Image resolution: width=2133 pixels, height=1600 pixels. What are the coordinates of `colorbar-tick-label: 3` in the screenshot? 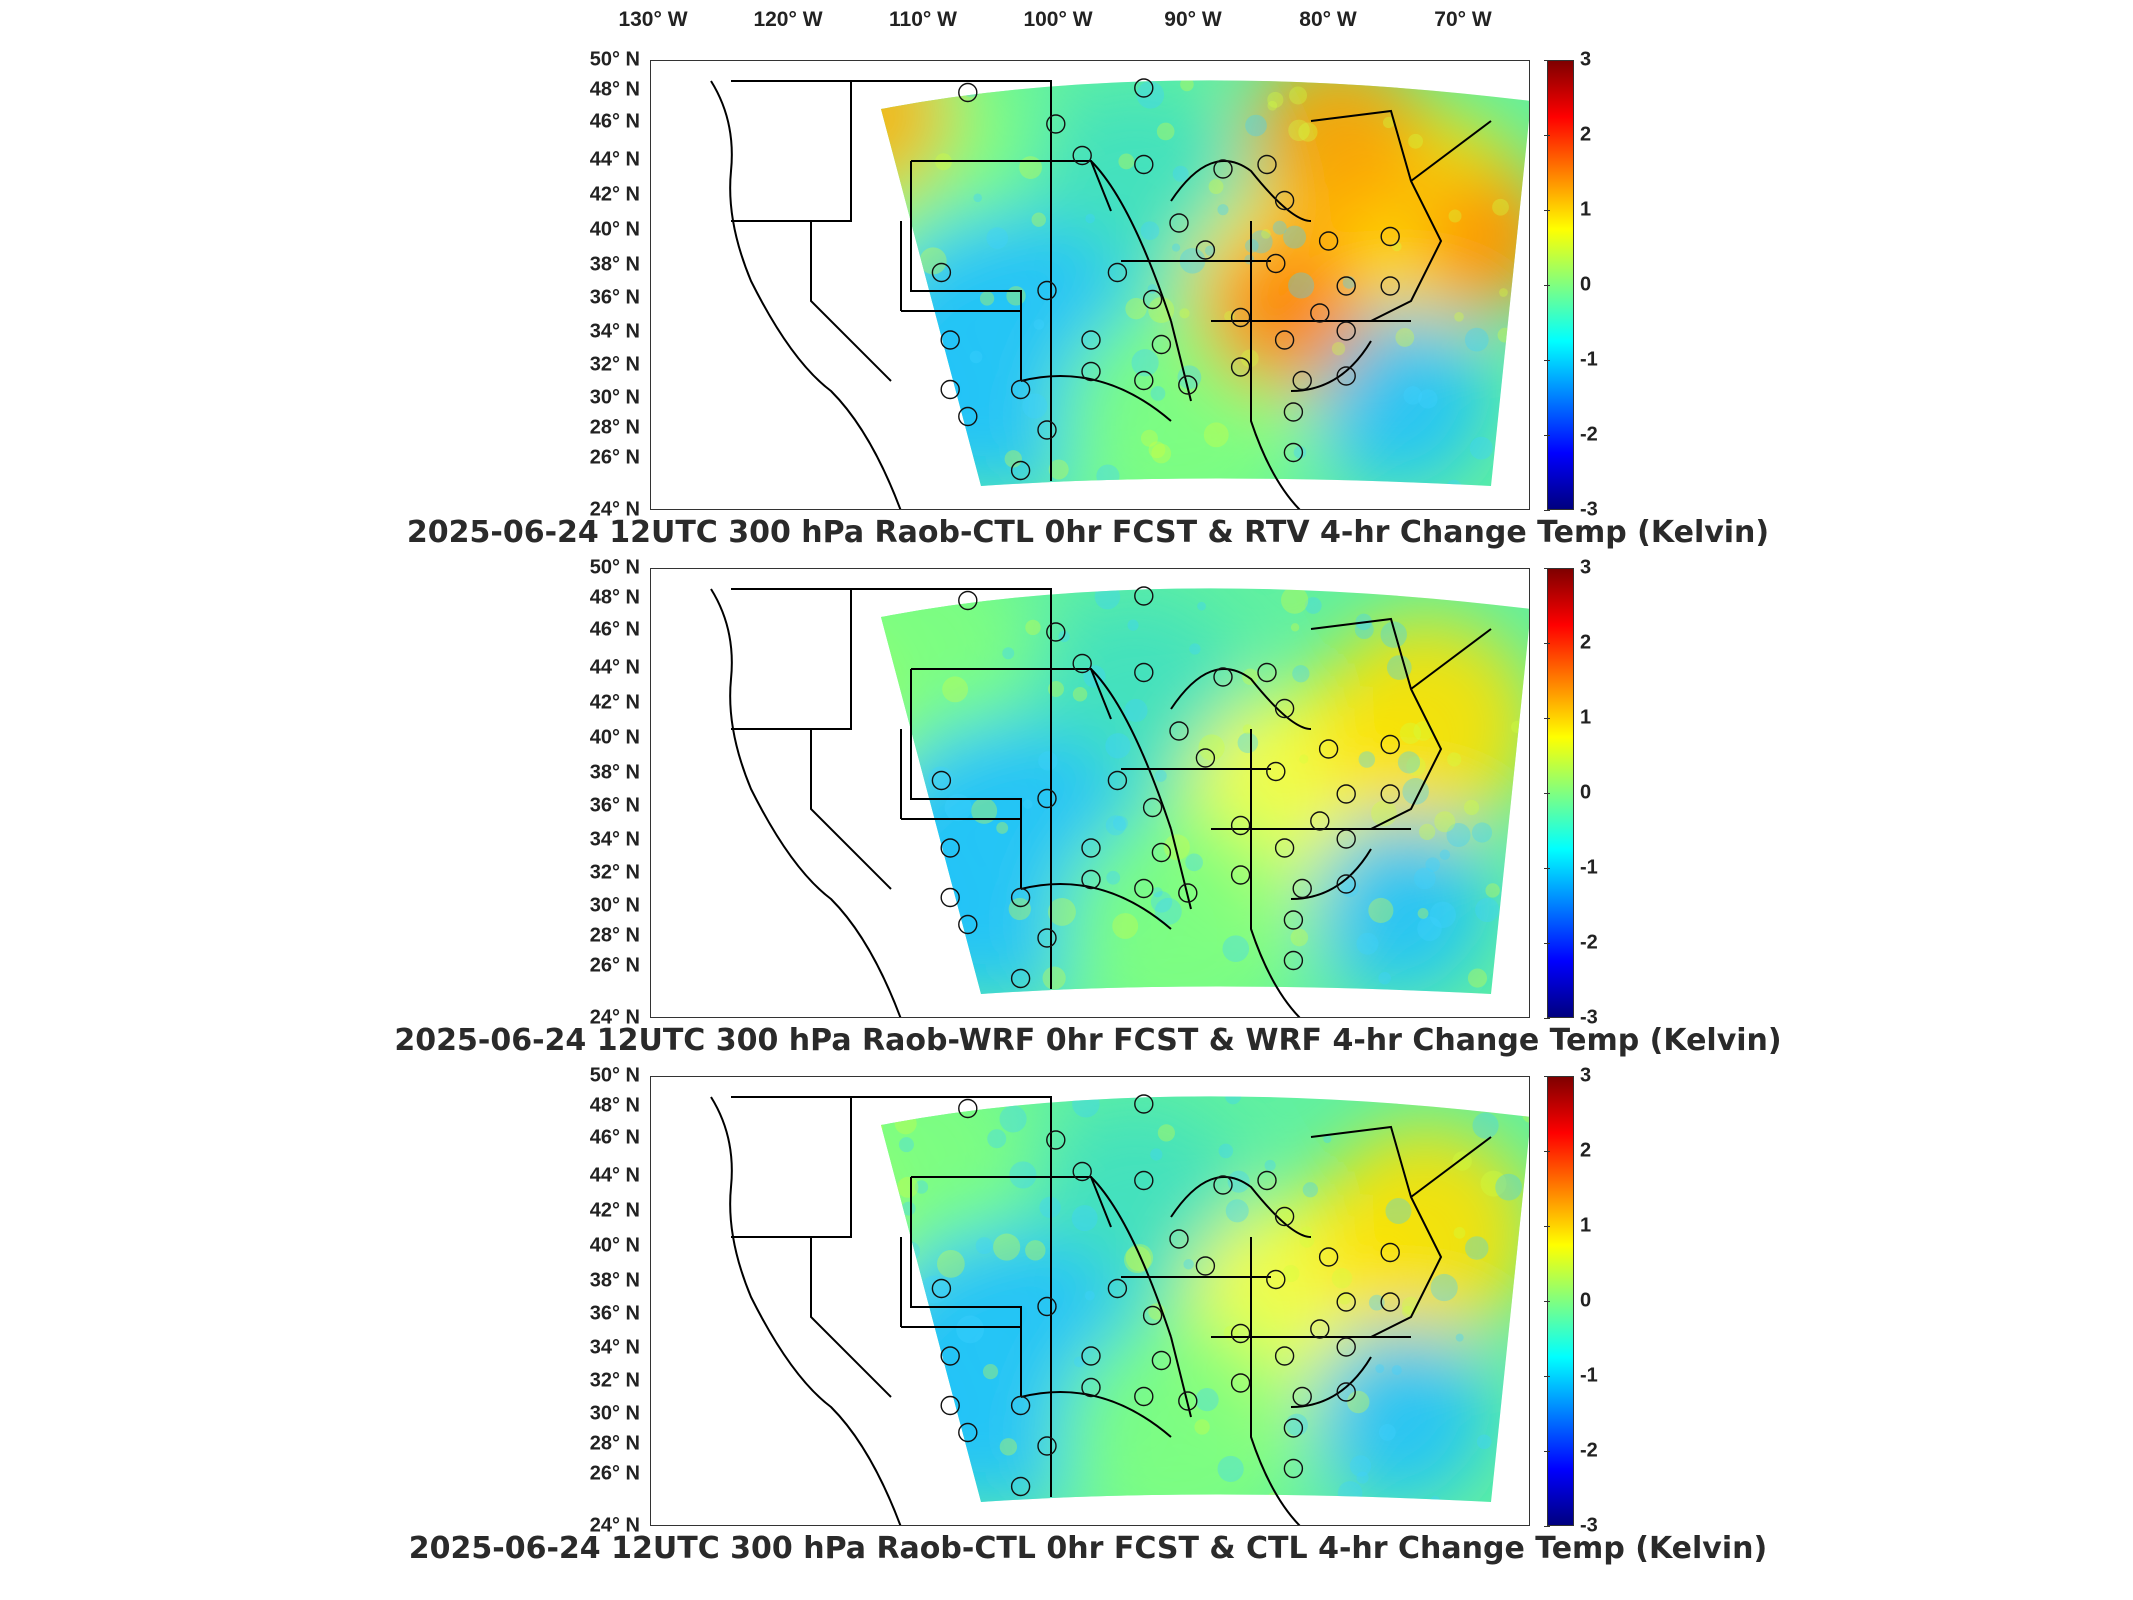 It's located at (1586, 59).